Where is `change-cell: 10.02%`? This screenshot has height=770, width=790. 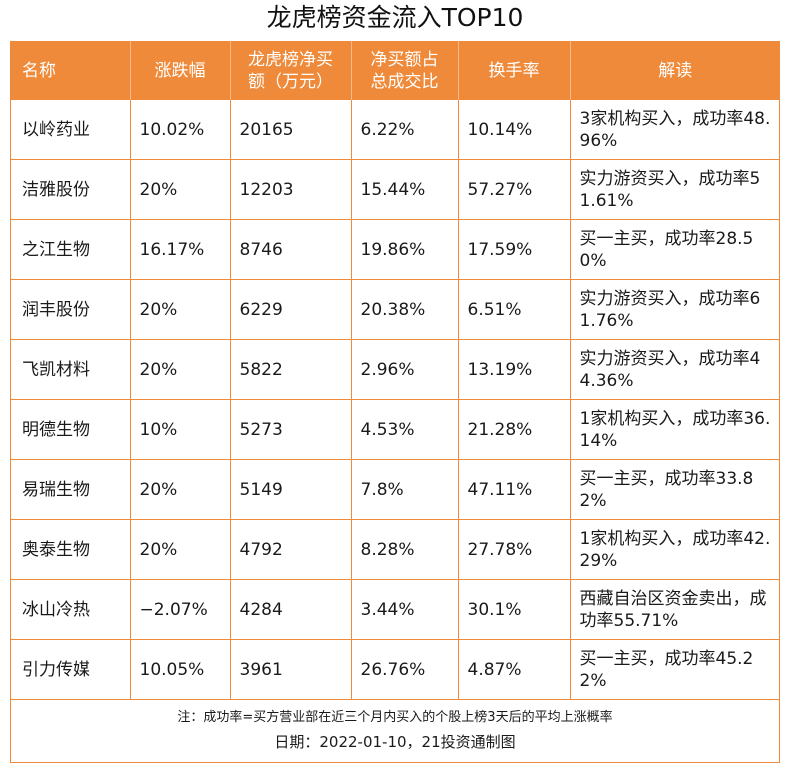 change-cell: 10.02% is located at coordinates (180, 130).